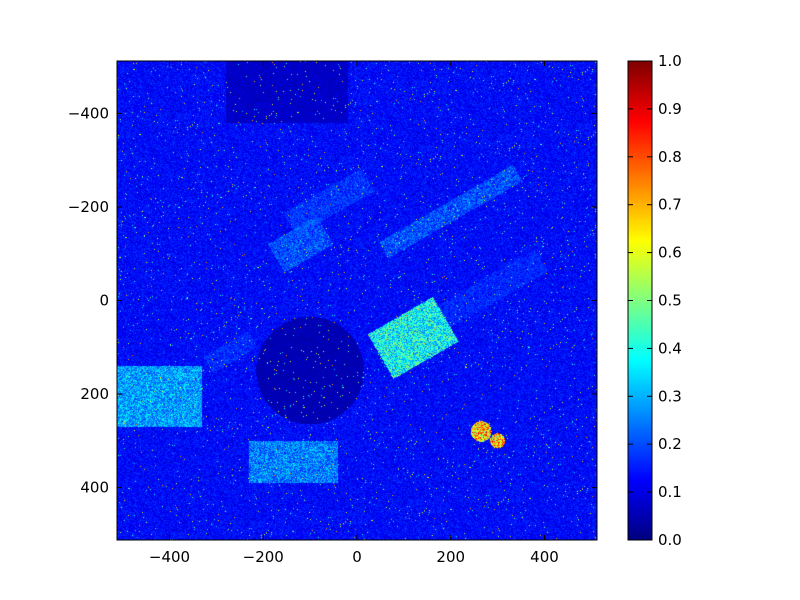 This screenshot has height=600, width=800. What do you see at coordinates (450, 557) in the screenshot?
I see `x-tick-label: 200` at bounding box center [450, 557].